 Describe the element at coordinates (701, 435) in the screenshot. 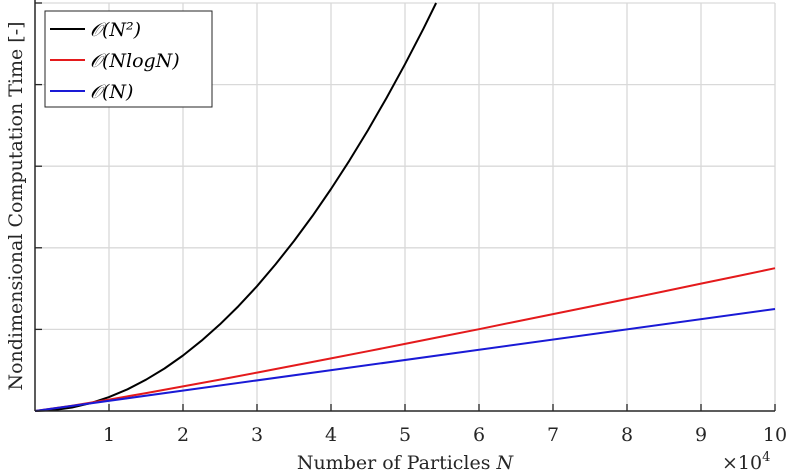

I see `x-tick-label: 9` at that location.